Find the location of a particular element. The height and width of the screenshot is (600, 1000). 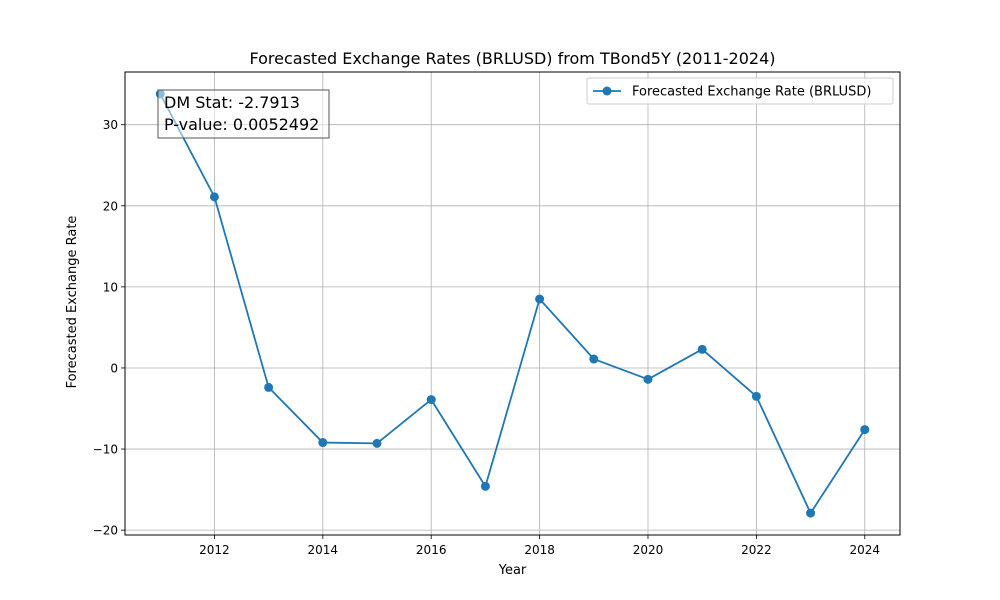

x-tick-label: 2016 is located at coordinates (431, 550).